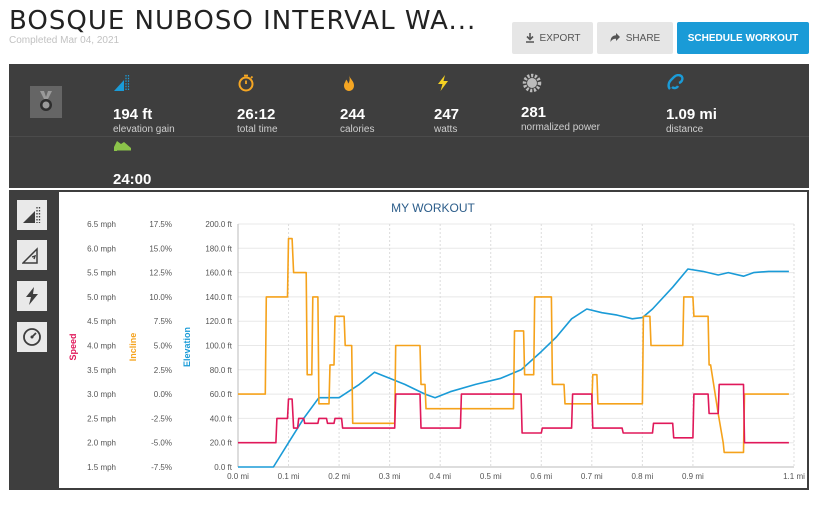 This screenshot has height=505, width=818. I want to click on power-tool-icon, so click(32, 296).